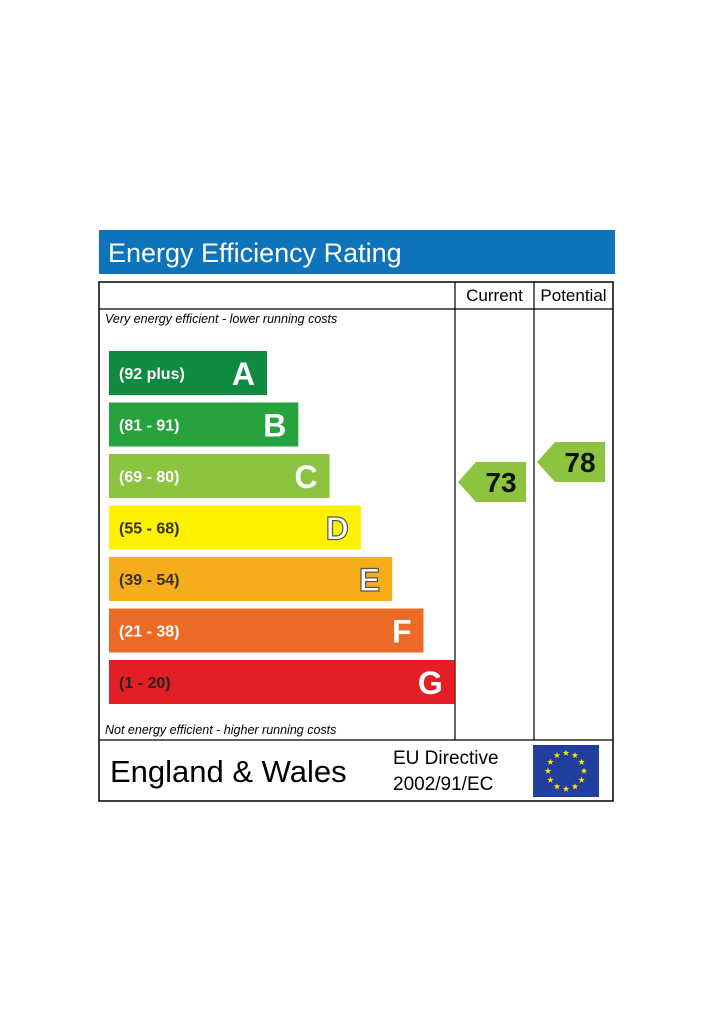  What do you see at coordinates (573, 295) in the screenshot?
I see `potential-column-header: Potential` at bounding box center [573, 295].